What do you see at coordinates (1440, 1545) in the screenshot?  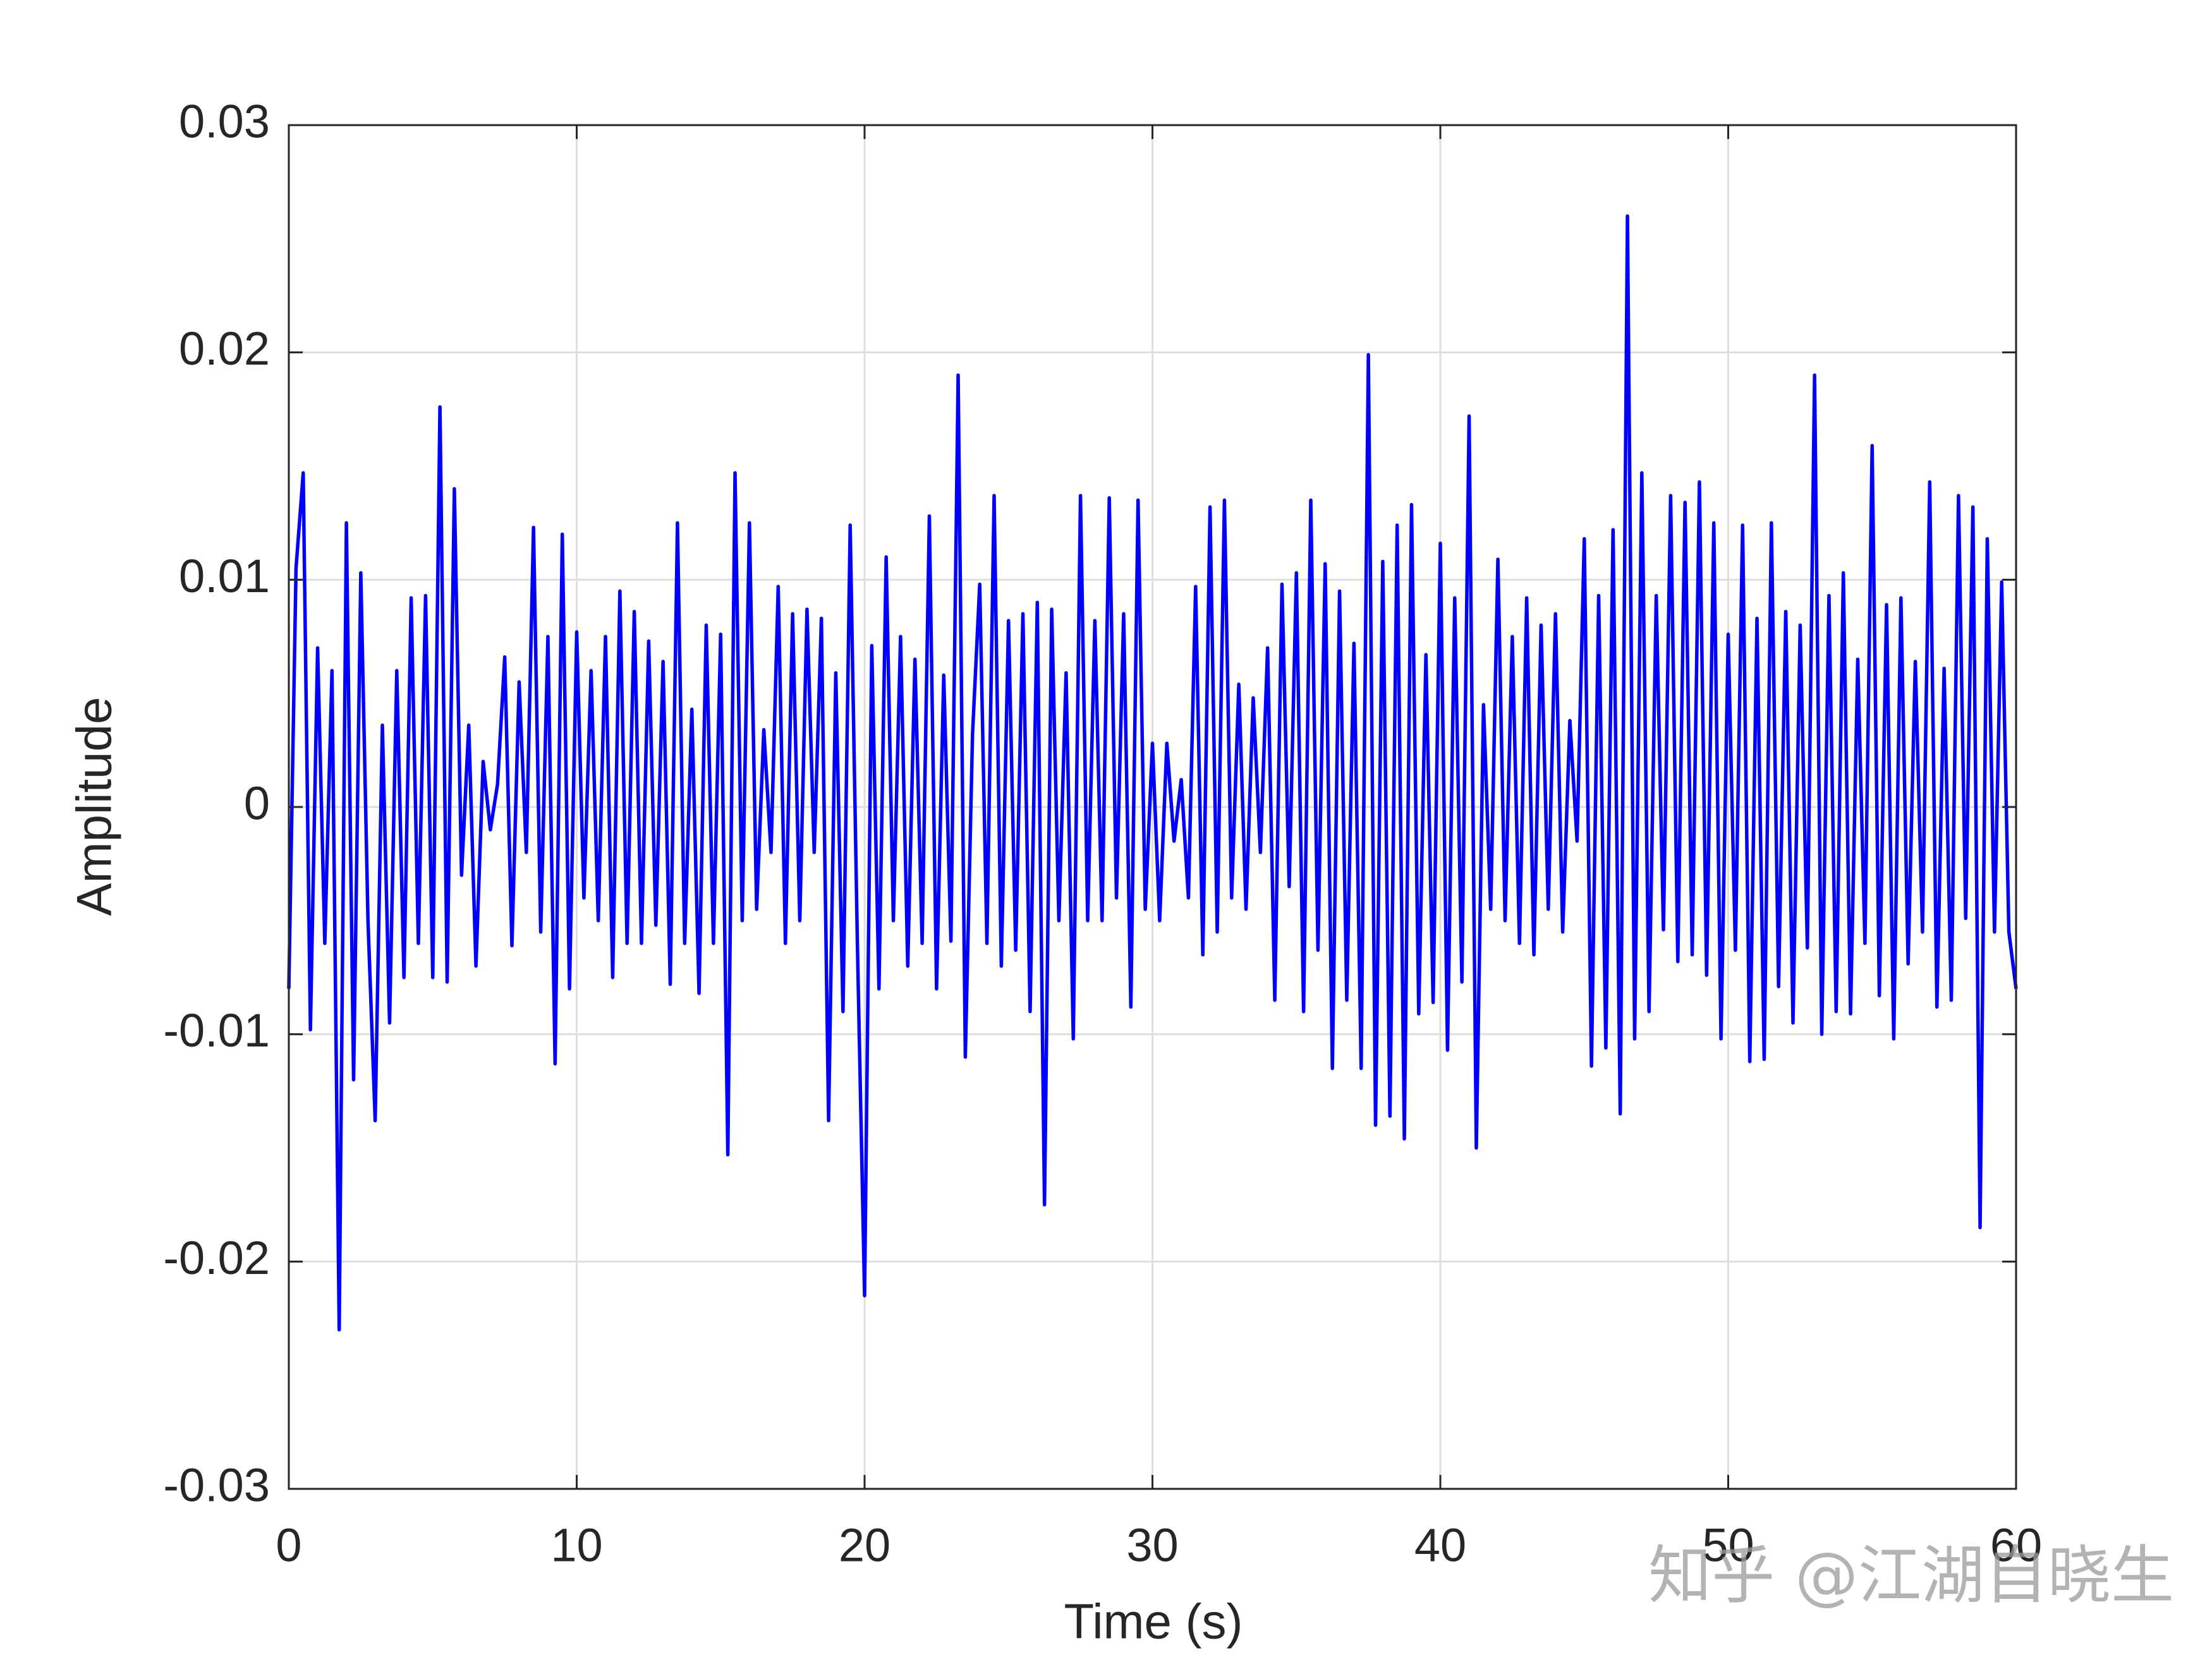 I see `x-tick-label: 40` at bounding box center [1440, 1545].